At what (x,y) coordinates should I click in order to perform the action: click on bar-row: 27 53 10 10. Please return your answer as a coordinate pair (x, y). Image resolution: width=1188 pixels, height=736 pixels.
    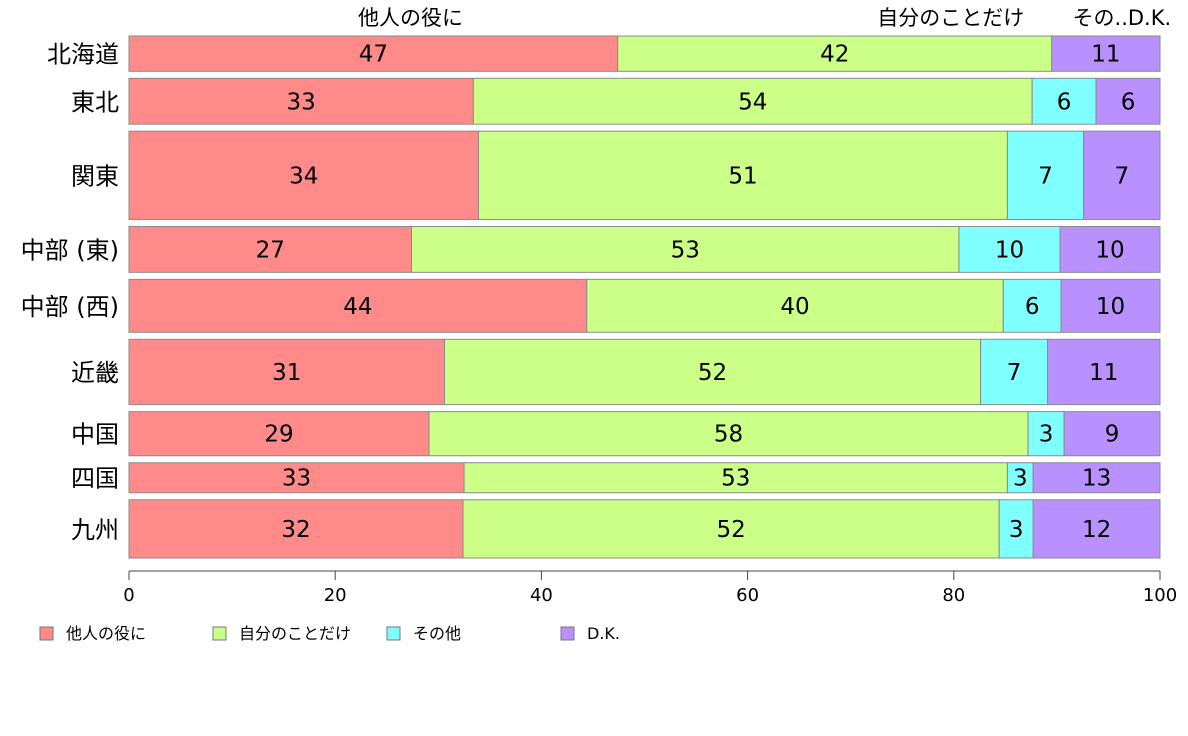
    Looking at the image, I should click on (644, 249).